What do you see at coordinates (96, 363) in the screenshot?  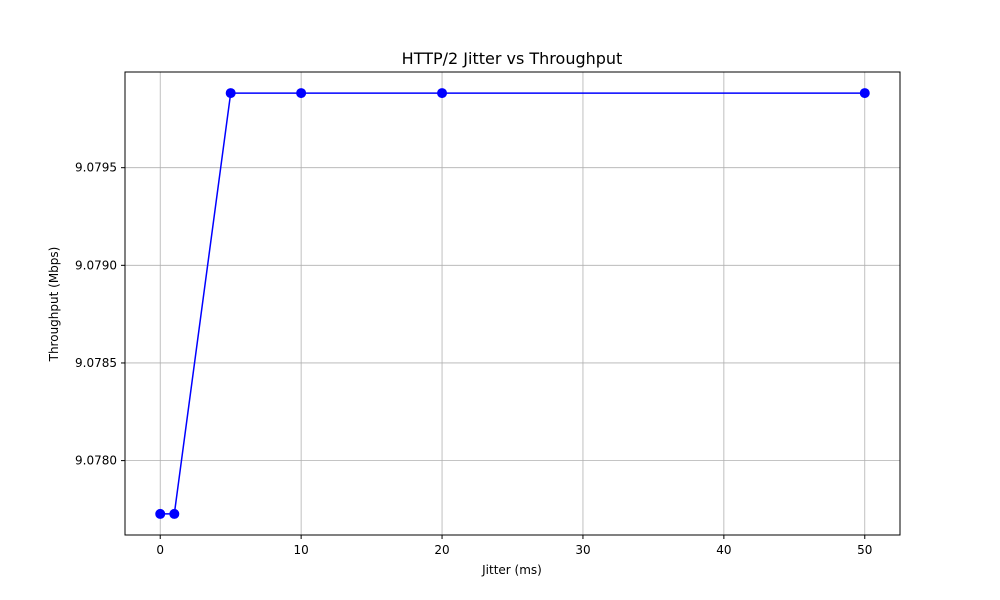 I see `y-tick-label: 9.0785` at bounding box center [96, 363].